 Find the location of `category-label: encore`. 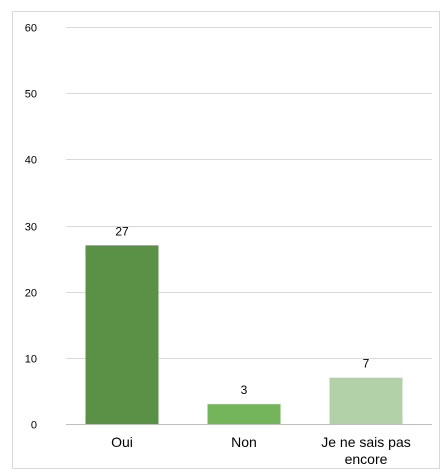

category-label: encore is located at coordinates (366, 459).